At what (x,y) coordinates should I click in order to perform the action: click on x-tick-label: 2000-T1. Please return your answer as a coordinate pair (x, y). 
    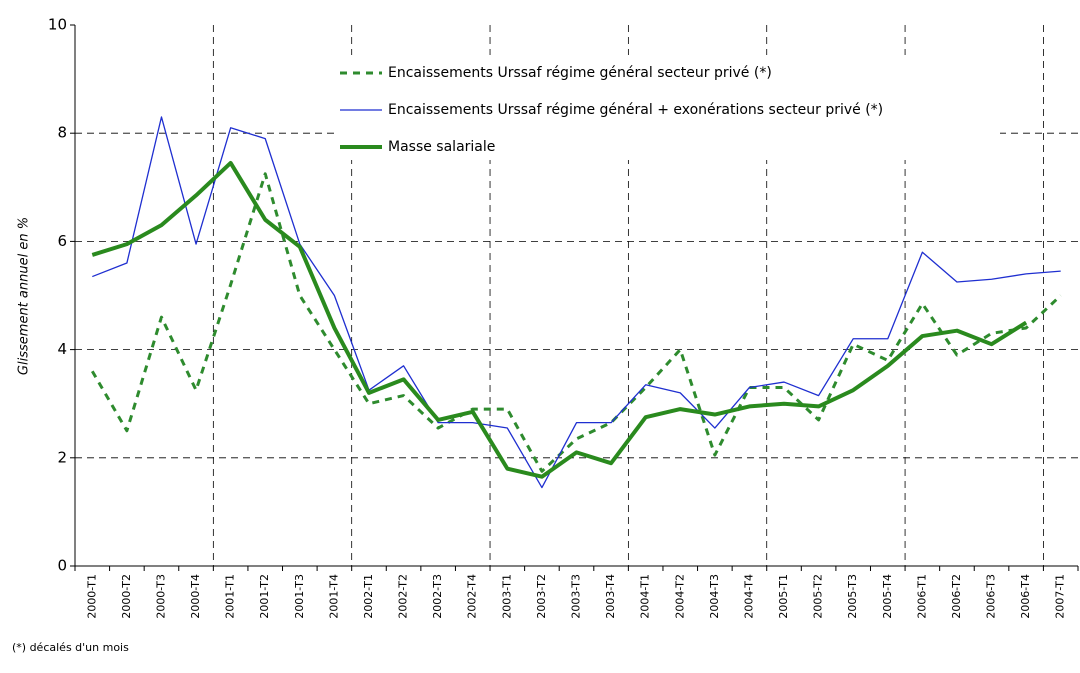
    Looking at the image, I should click on (91, 596).